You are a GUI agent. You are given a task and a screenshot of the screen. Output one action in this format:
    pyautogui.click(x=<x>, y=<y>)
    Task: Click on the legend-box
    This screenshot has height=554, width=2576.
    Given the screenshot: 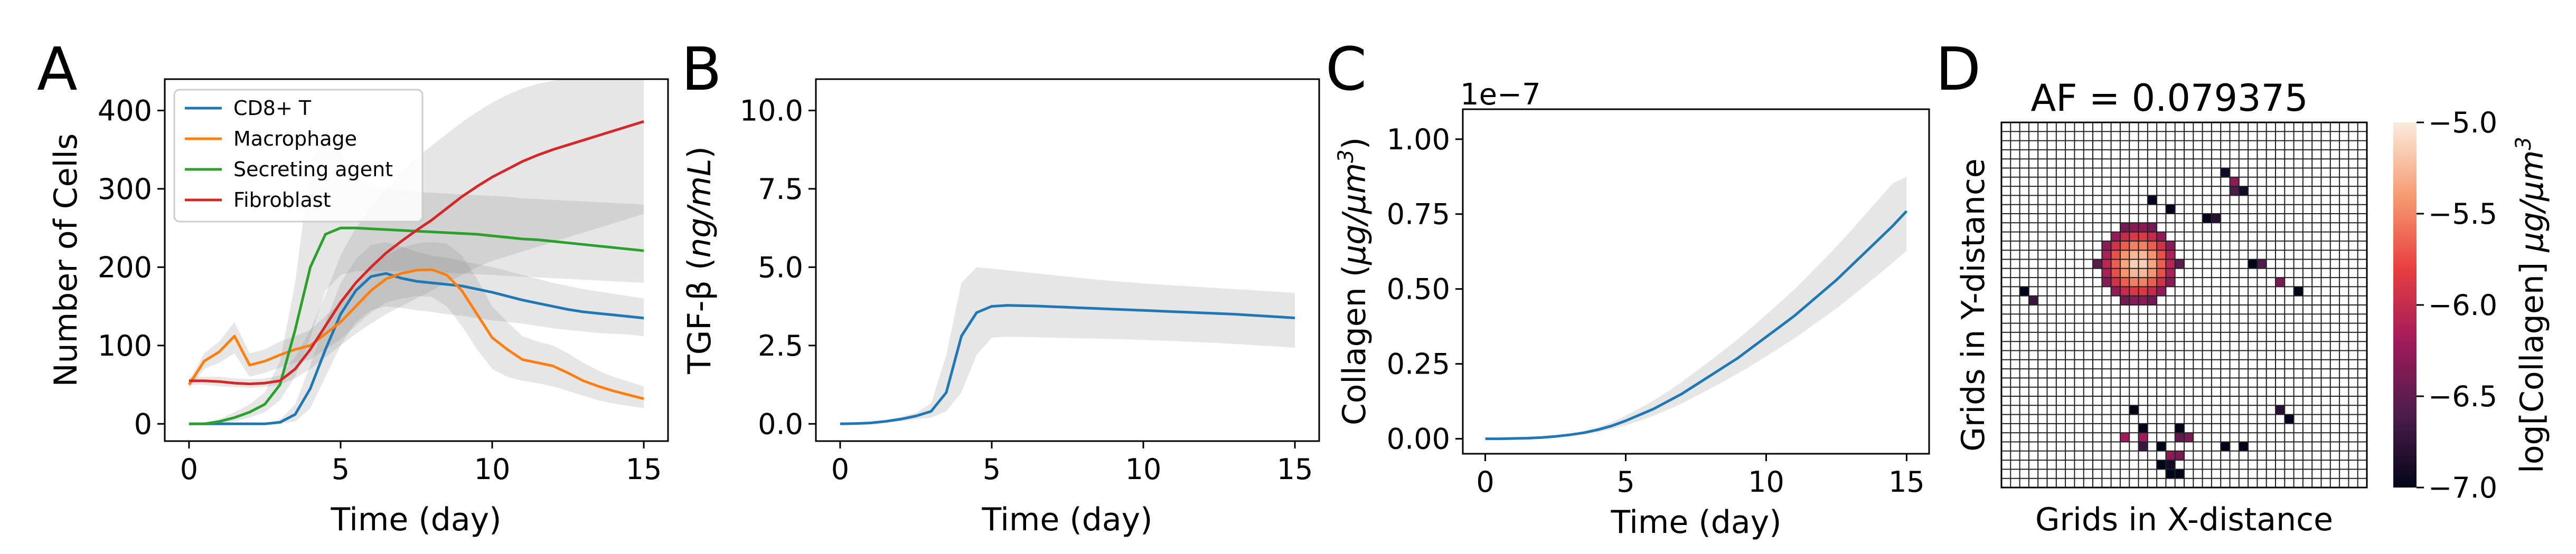 What is the action you would take?
    pyautogui.click(x=298, y=156)
    